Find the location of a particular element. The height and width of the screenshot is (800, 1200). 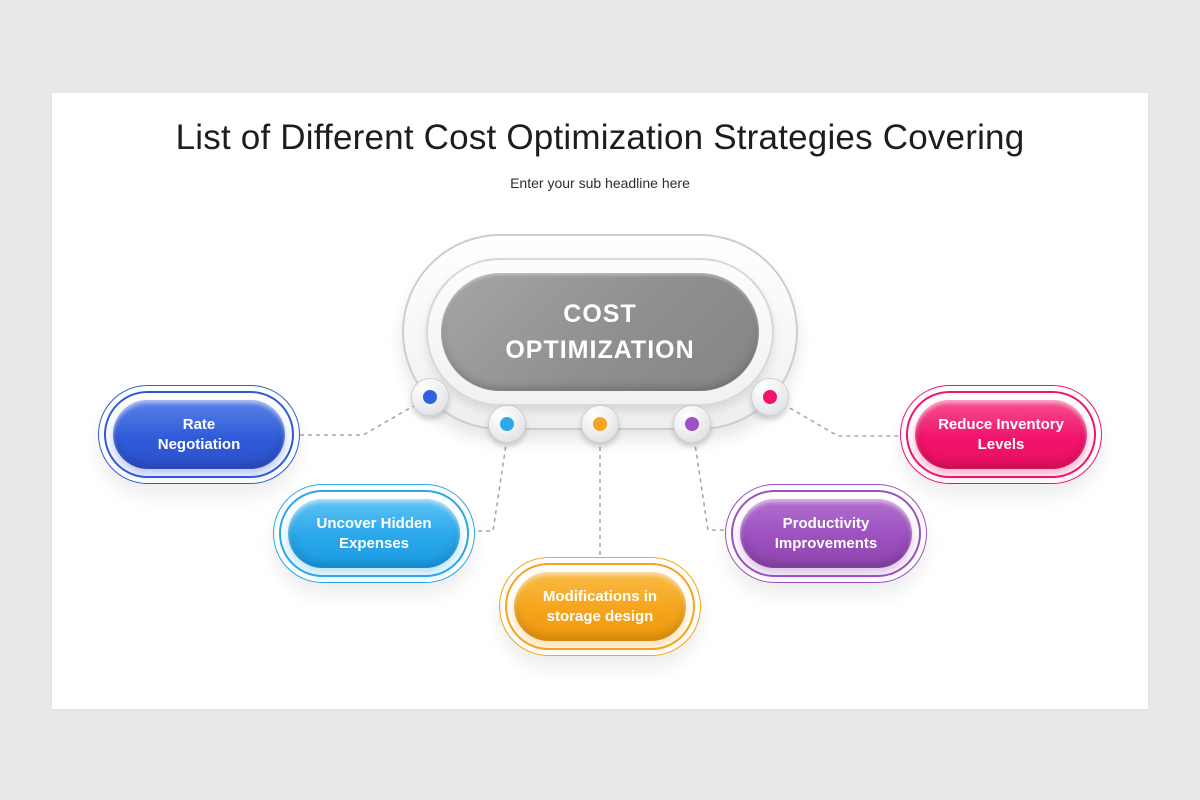

pill-label-line1: Uncover Hidden is located at coordinates (374, 523).